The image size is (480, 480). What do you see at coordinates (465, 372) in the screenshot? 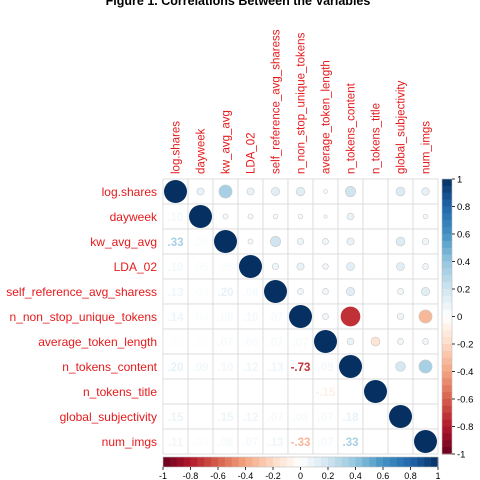
I see `colorbar-tick-label: -0.4` at bounding box center [465, 372].